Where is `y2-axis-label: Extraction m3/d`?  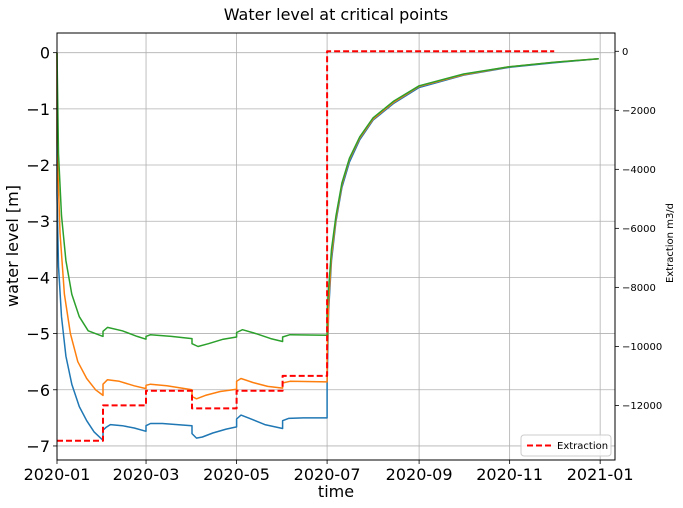 y2-axis-label: Extraction m3/d is located at coordinates (670, 243).